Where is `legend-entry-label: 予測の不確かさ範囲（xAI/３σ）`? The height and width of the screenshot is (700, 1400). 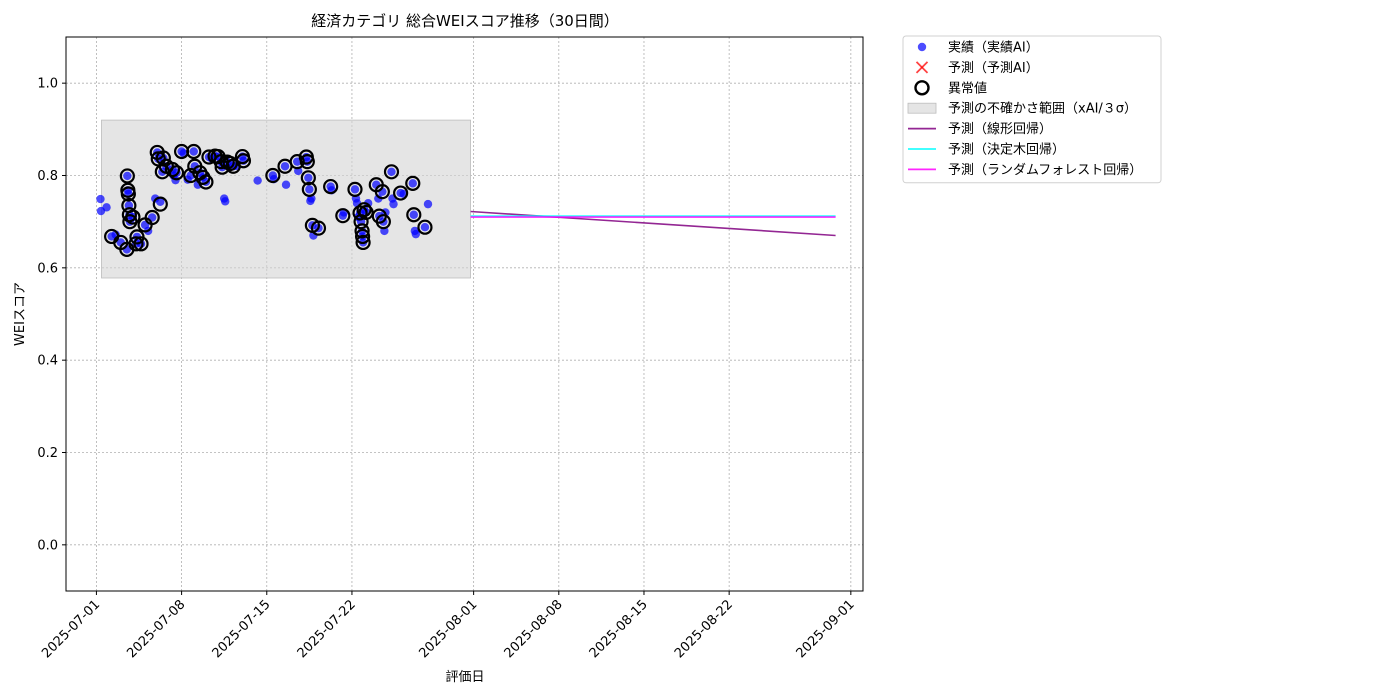
legend-entry-label: 予測の不確かさ範囲（xAI/３σ） is located at coordinates (1042, 109).